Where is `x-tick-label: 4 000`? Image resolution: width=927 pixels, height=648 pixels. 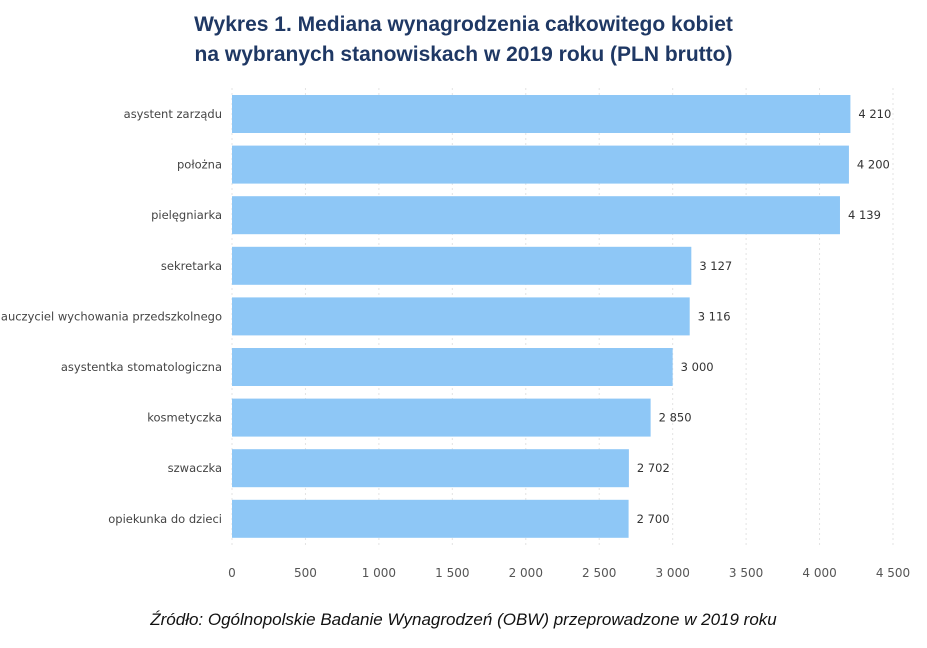
x-tick-label: 4 000 is located at coordinates (819, 573).